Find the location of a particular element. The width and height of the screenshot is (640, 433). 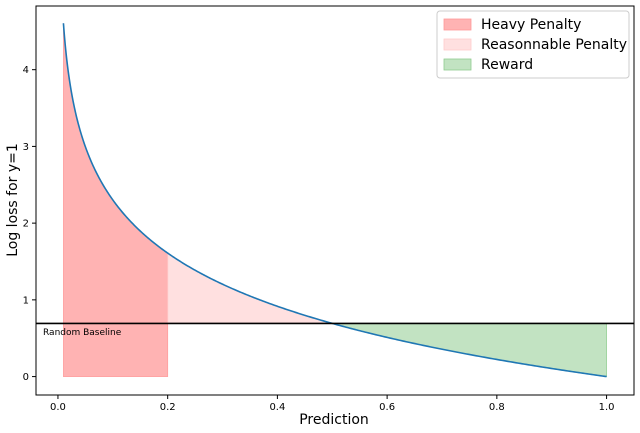

legend-box is located at coordinates (533, 44).